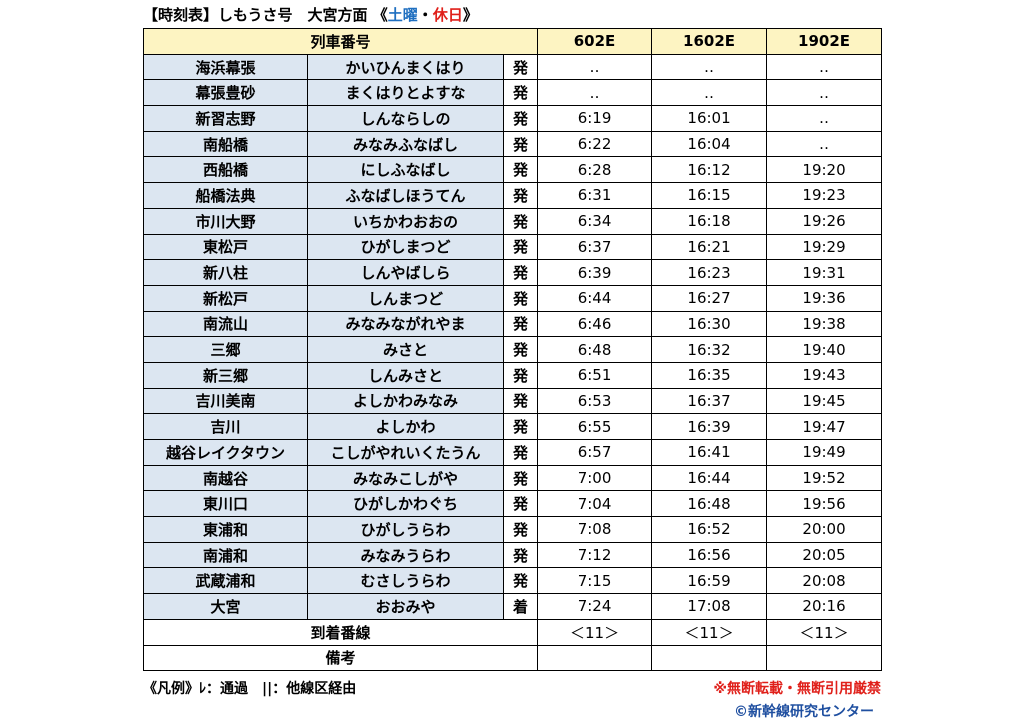 This screenshot has height=724, width=1024. What do you see at coordinates (225, 170) in the screenshot?
I see `station: 西船橋` at bounding box center [225, 170].